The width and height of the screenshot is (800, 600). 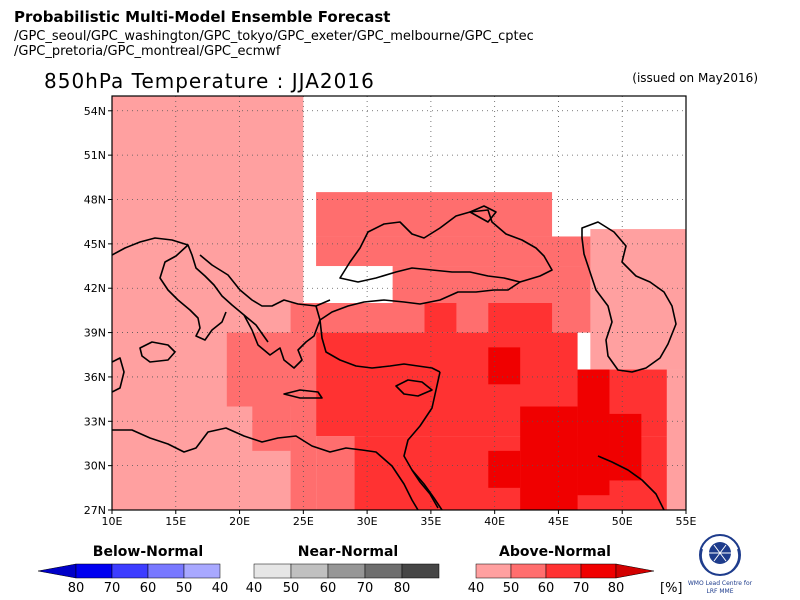 What do you see at coordinates (282, 337) in the screenshot?
I see `coast-greece` at bounding box center [282, 337].